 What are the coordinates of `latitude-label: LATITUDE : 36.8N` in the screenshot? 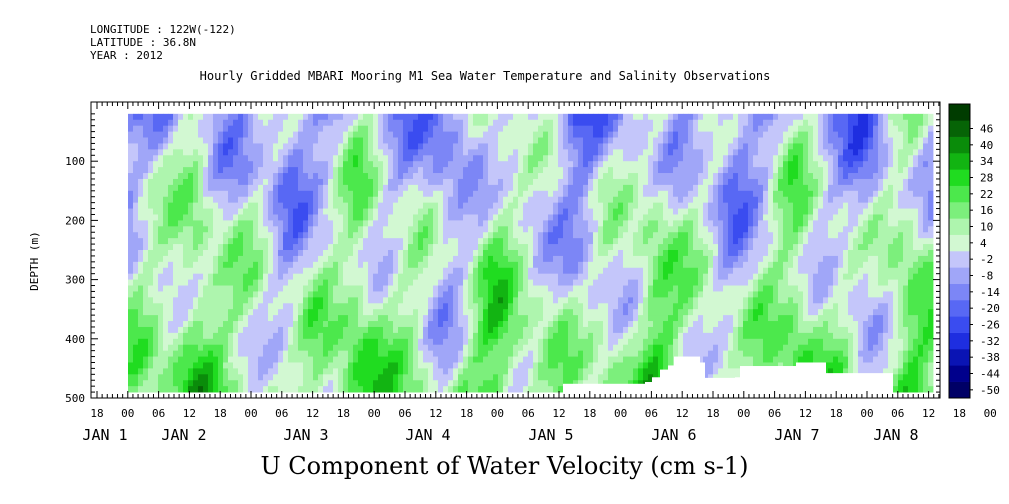 It's located at (143, 42).